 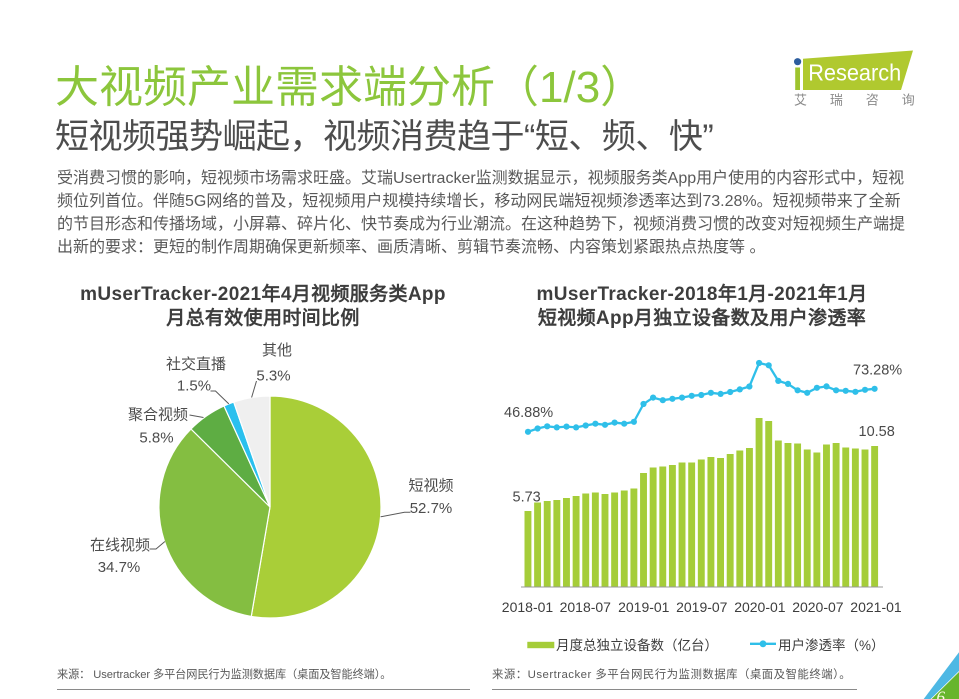 What do you see at coordinates (876, 607) in the screenshot?
I see `svg-text: 2021-01` at bounding box center [876, 607].